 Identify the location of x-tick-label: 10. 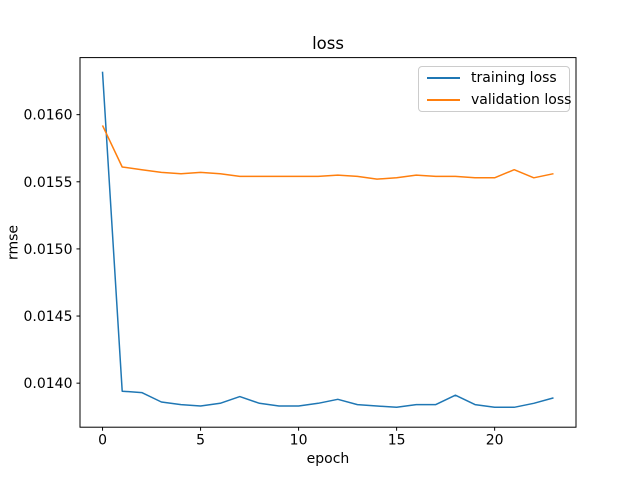
(299, 441).